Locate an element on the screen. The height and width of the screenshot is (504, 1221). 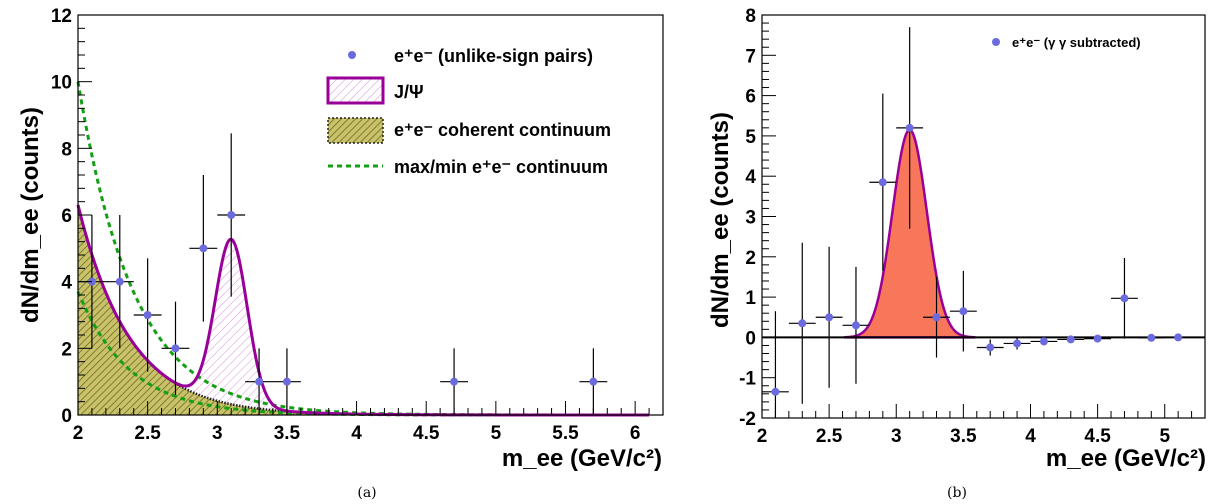
panel-a-x-tick-label: 3 is located at coordinates (217, 433).